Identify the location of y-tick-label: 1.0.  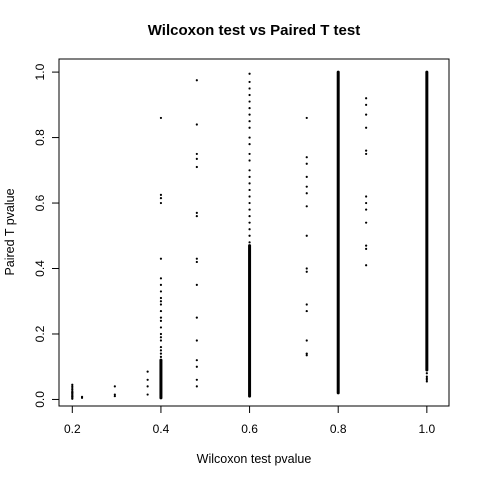
(40, 71).